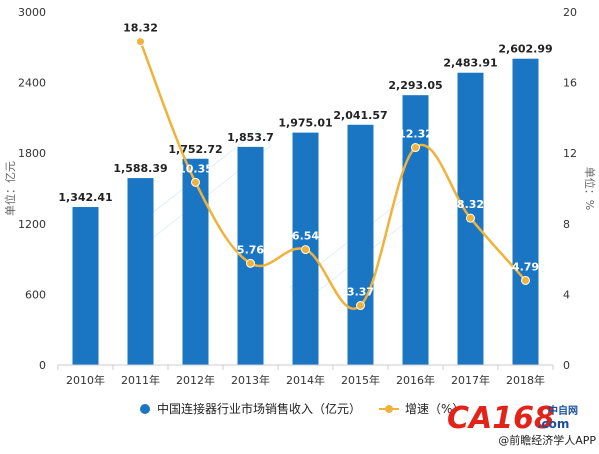 Image resolution: width=599 pixels, height=454 pixels. I want to click on y-right-tick-3: 12, so click(570, 153).